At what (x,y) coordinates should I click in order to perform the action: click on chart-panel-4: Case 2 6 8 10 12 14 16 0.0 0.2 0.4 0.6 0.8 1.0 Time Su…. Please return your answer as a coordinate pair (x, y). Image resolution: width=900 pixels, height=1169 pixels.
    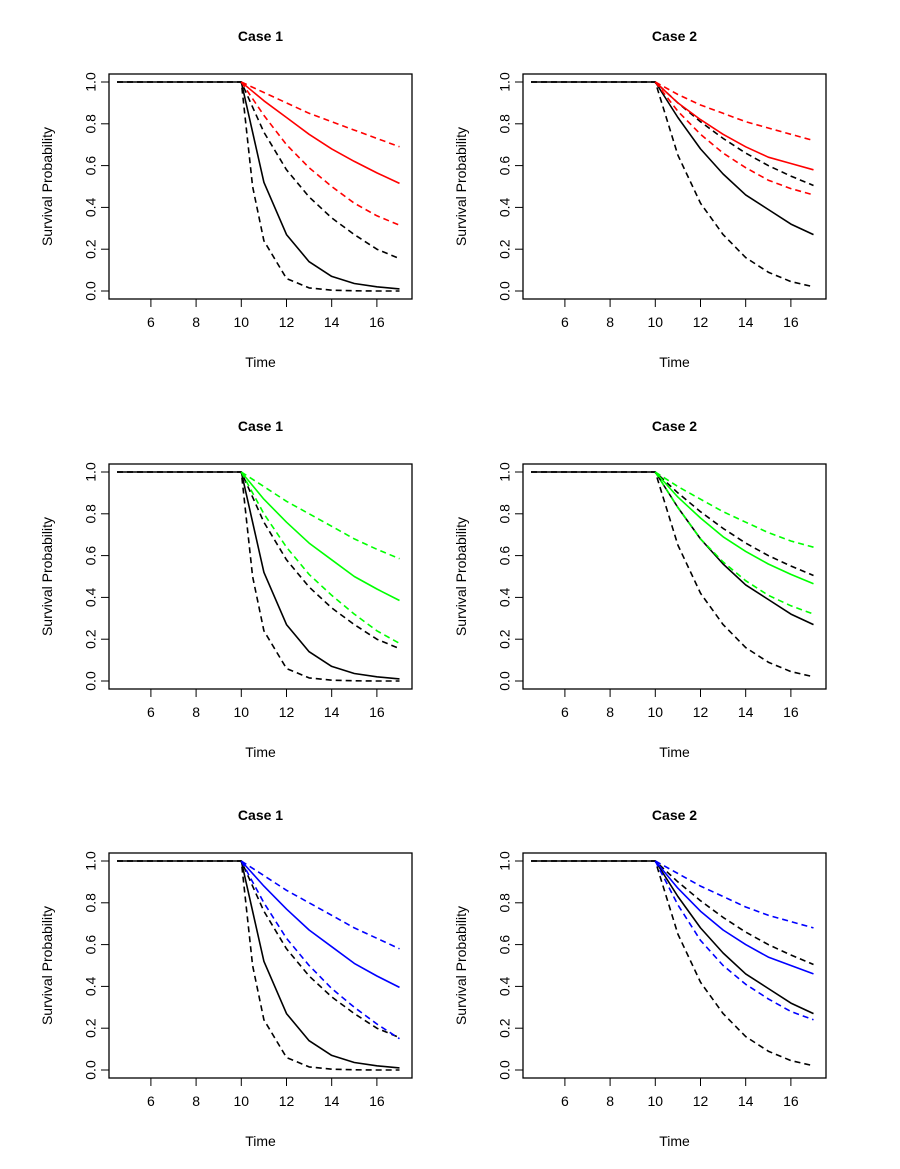
    Looking at the image, I should click on (640, 589).